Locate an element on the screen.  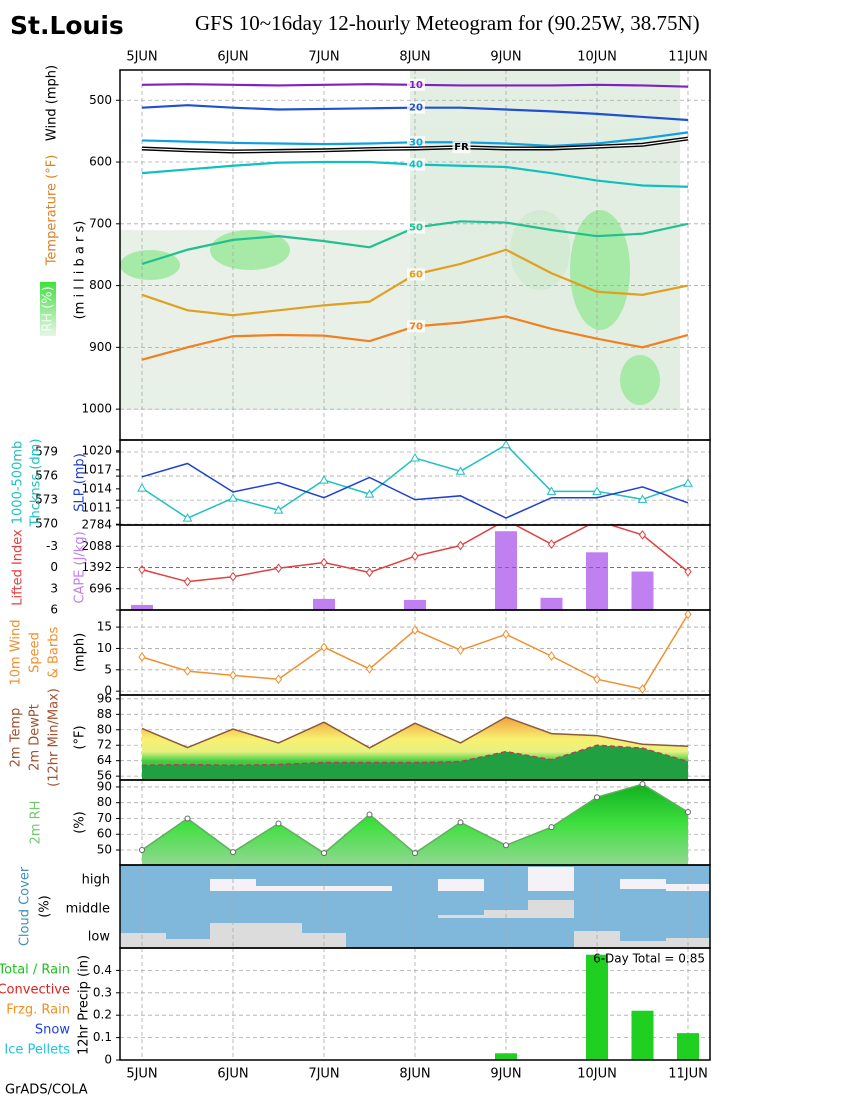
rh-key is located at coordinates (48, 309).